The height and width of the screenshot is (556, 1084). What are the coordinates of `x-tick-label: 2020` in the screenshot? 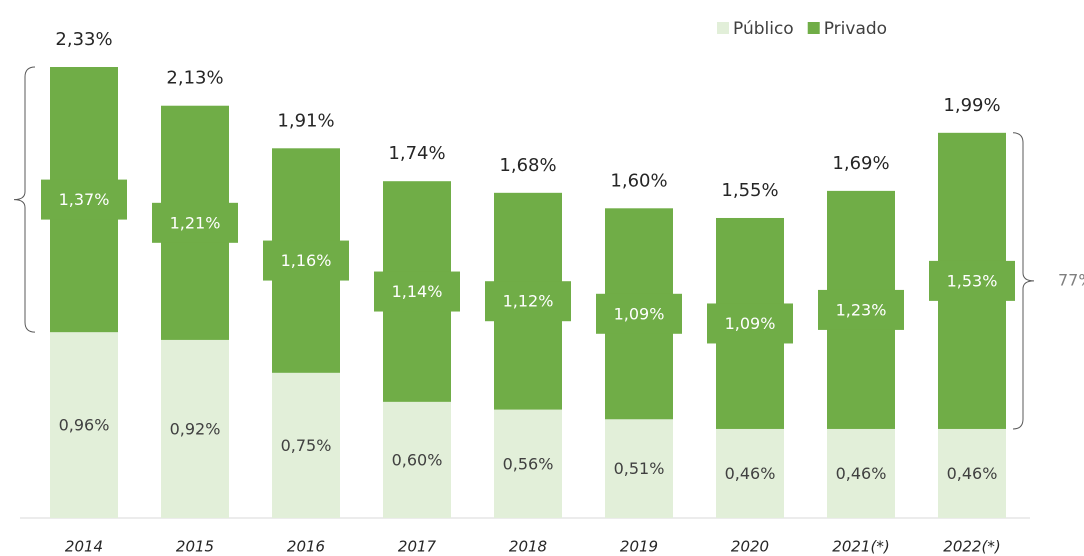 It's located at (750, 547).